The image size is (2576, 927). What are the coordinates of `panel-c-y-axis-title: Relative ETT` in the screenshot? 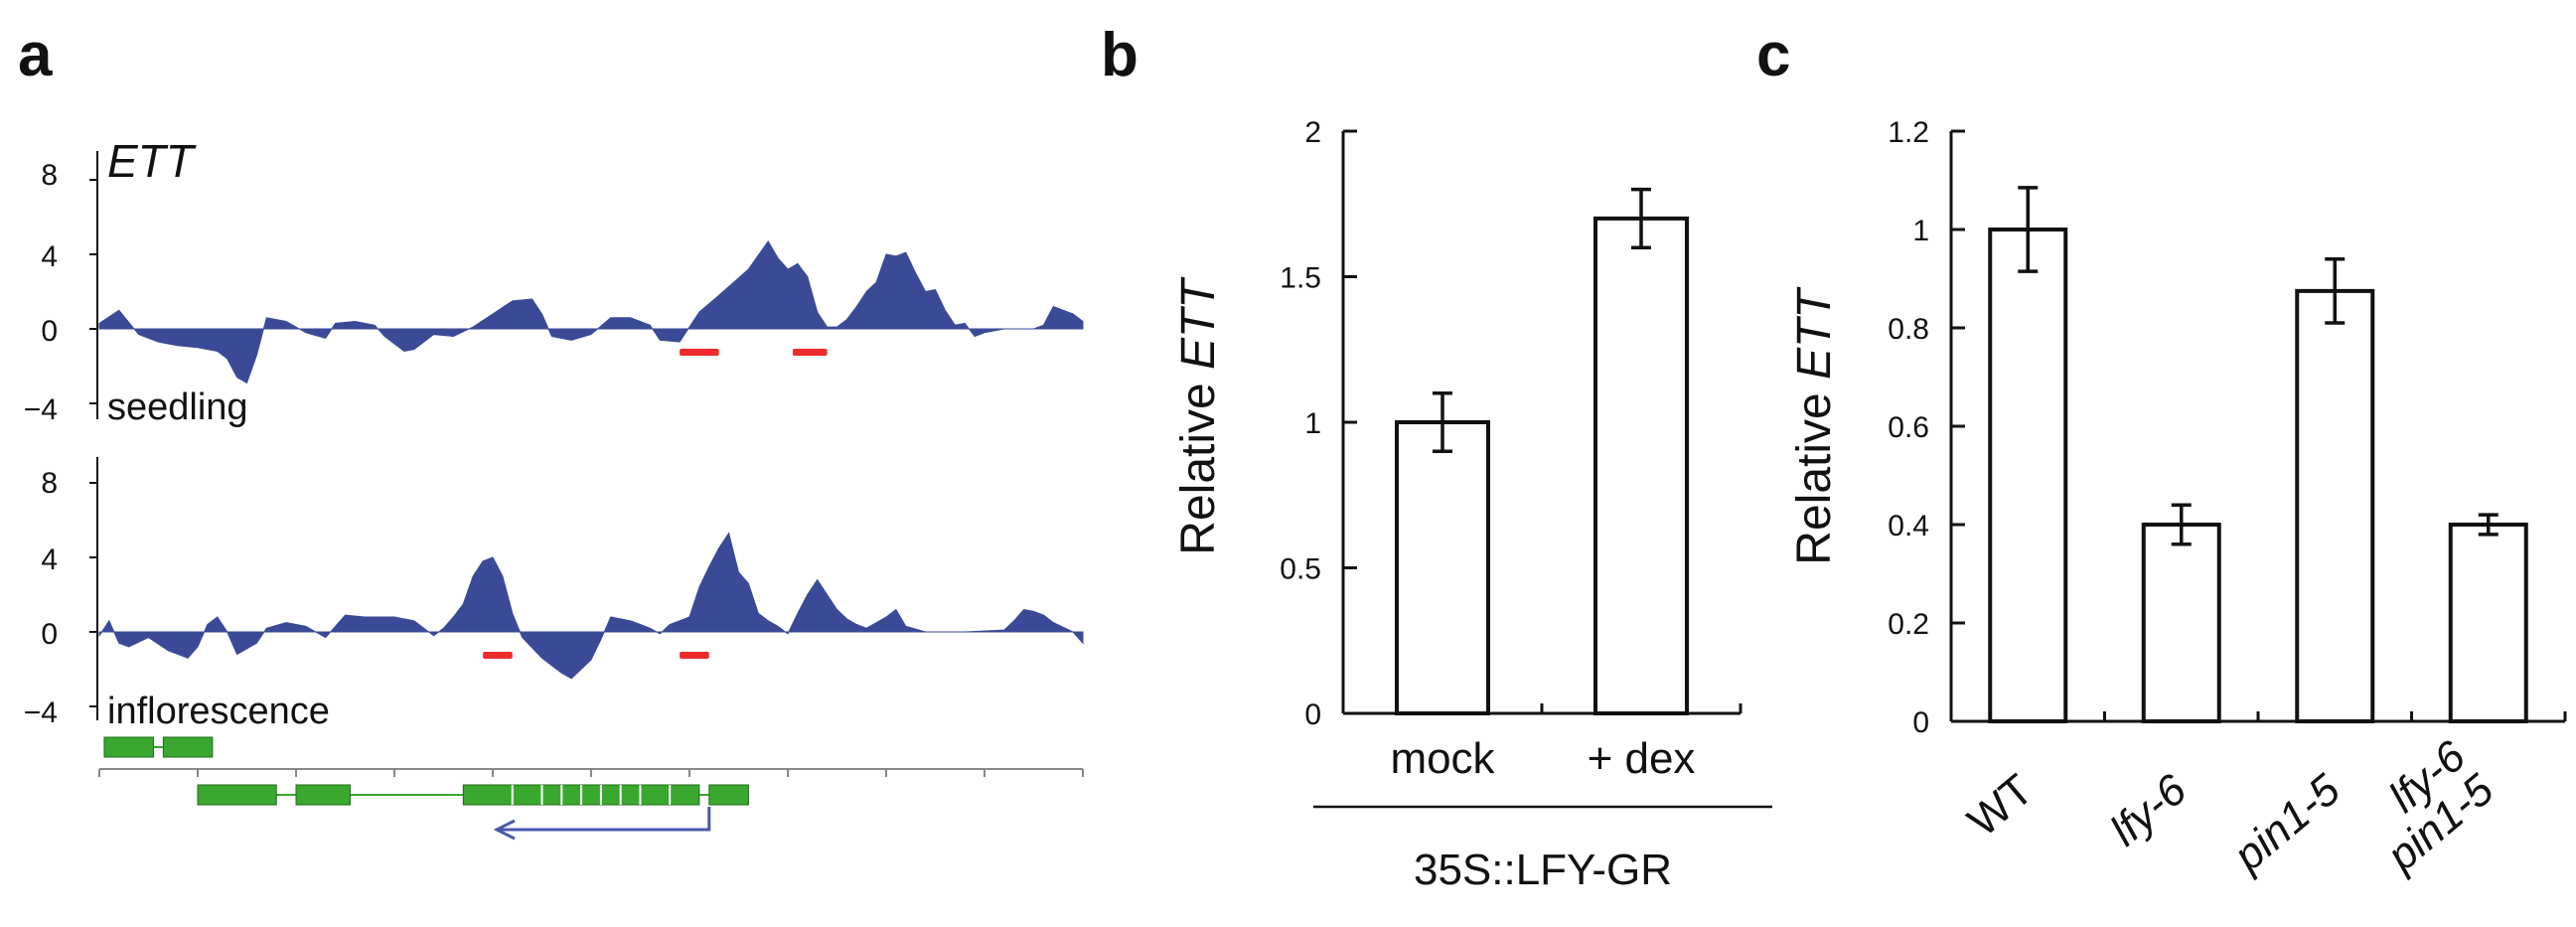 It's located at (1814, 425).